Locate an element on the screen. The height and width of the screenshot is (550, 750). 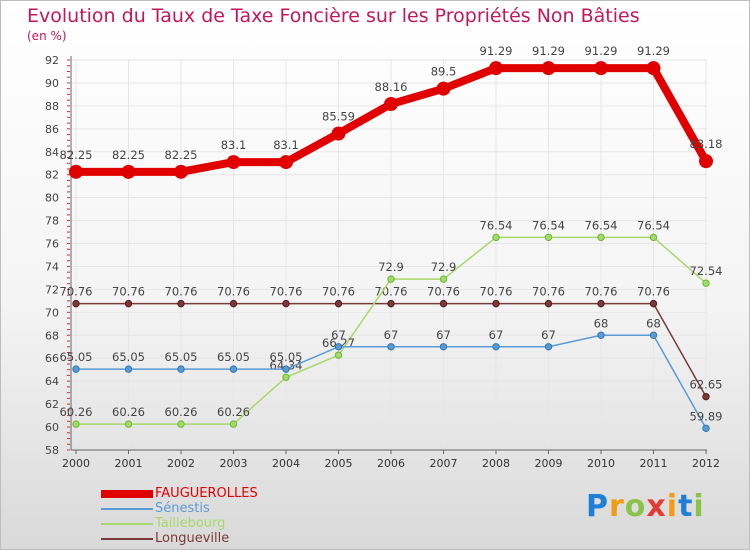
data-label: 72.9 is located at coordinates (444, 267).